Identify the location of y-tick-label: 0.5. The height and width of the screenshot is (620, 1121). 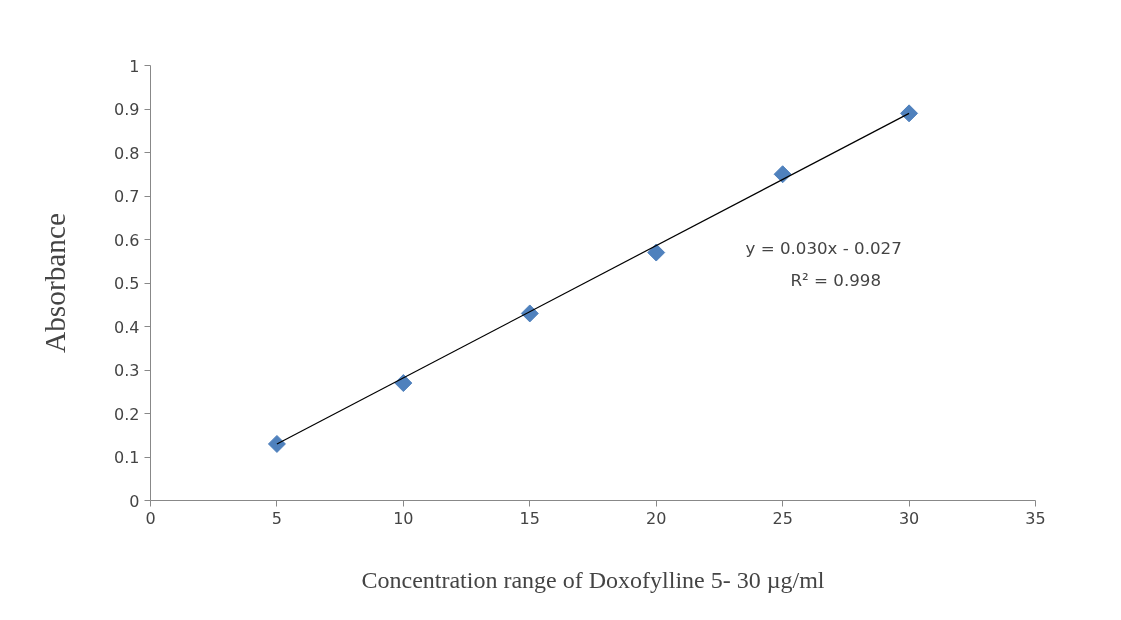
(127, 283).